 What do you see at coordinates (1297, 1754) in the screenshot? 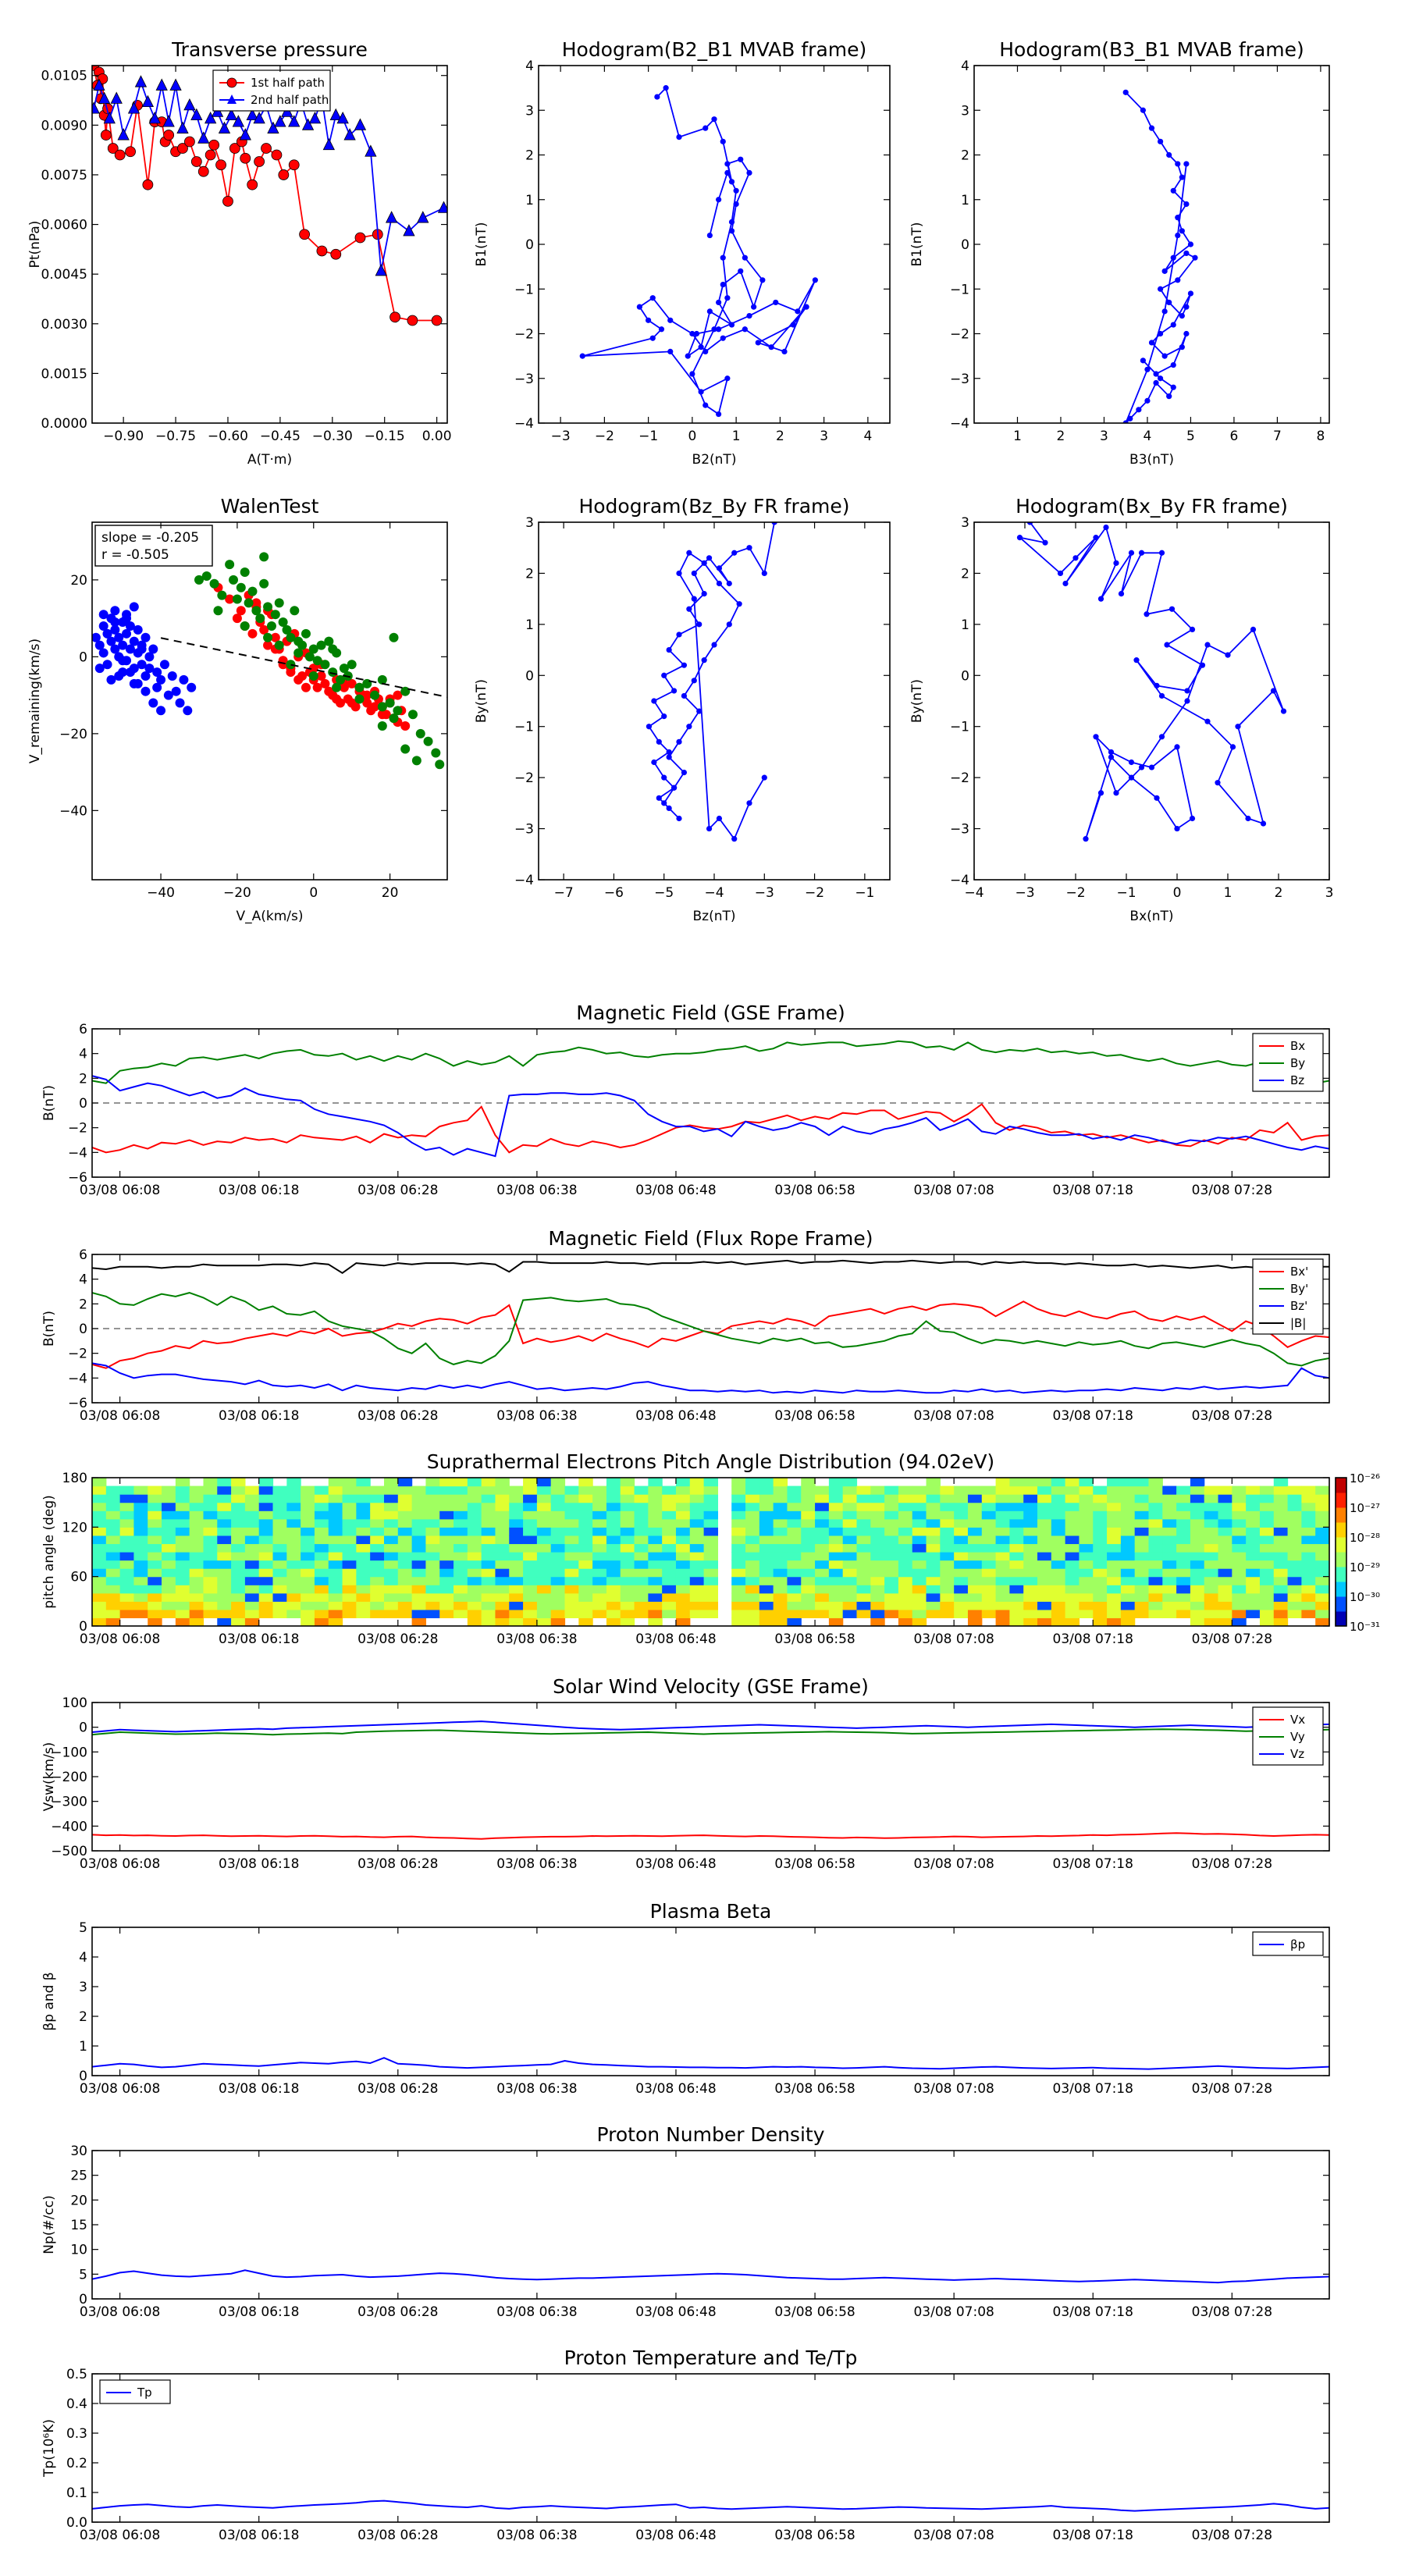
I see `legend-label: Vz` at bounding box center [1297, 1754].